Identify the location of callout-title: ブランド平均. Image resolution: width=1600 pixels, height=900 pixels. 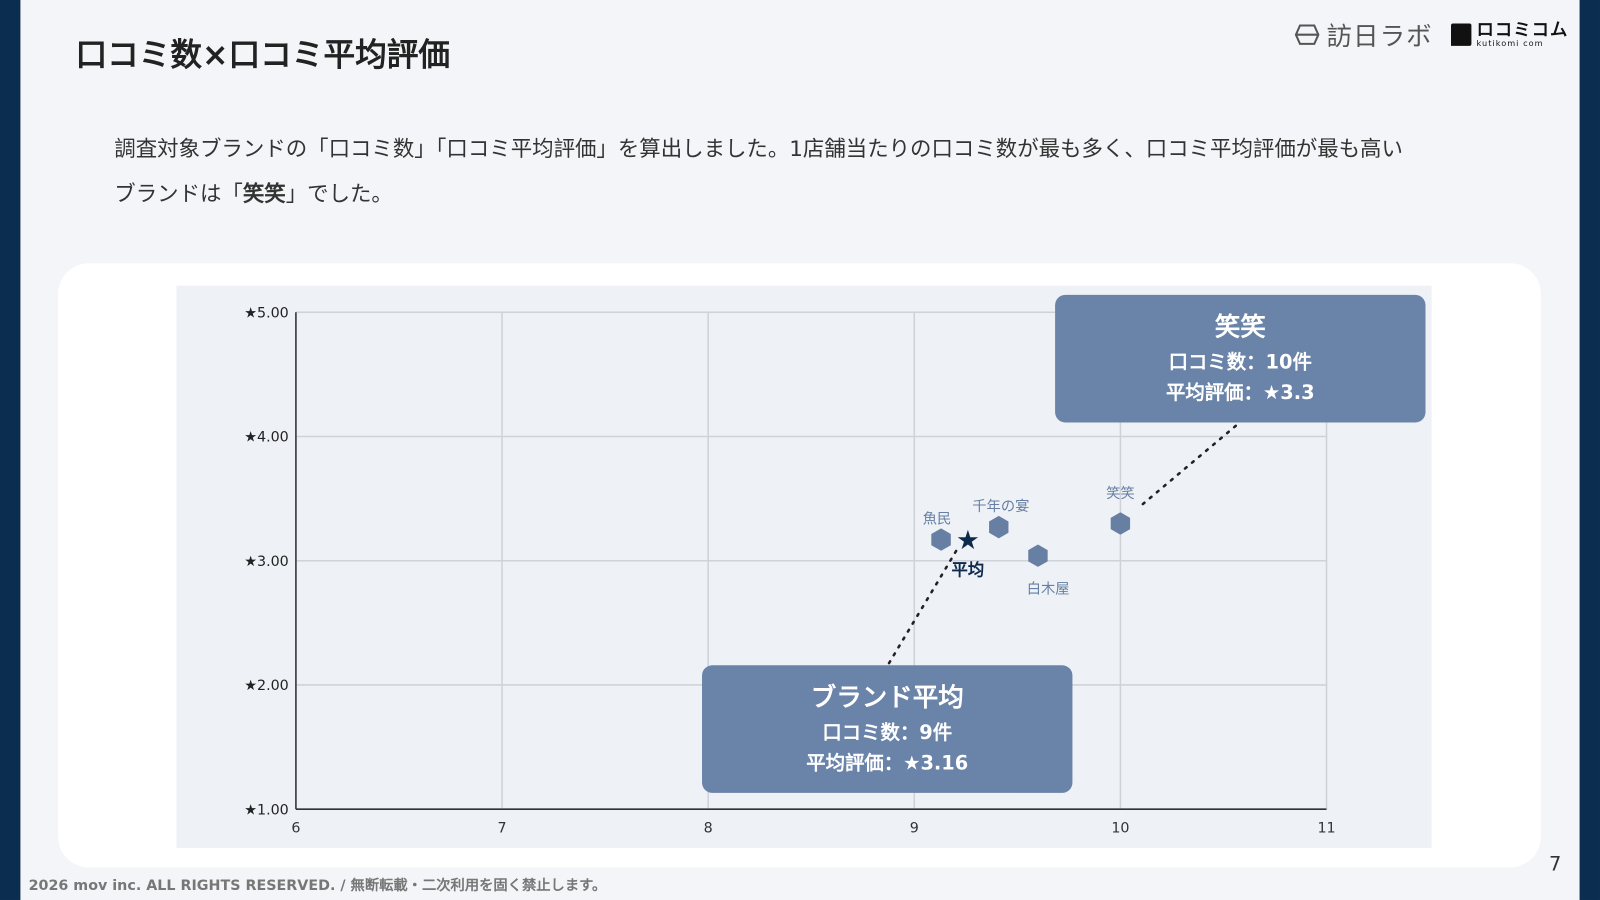
(887, 698).